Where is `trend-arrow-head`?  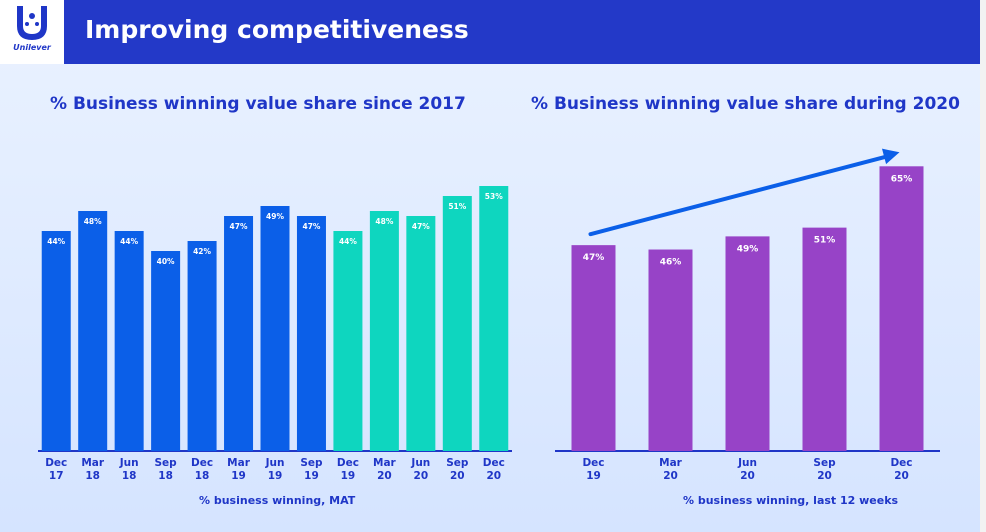
trend-arrow-head is located at coordinates (890, 156).